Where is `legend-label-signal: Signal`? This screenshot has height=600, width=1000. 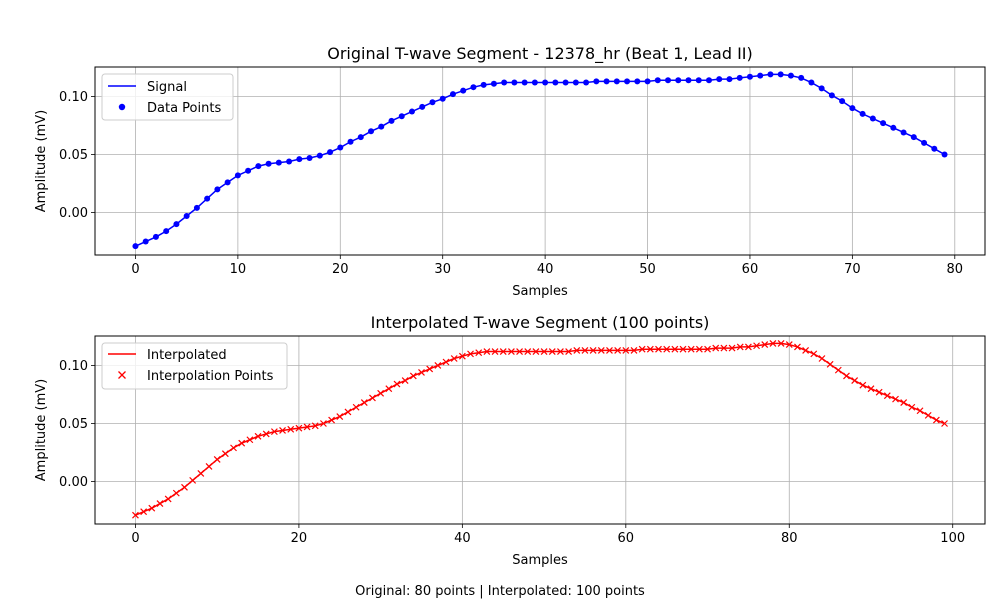 legend-label-signal: Signal is located at coordinates (167, 87).